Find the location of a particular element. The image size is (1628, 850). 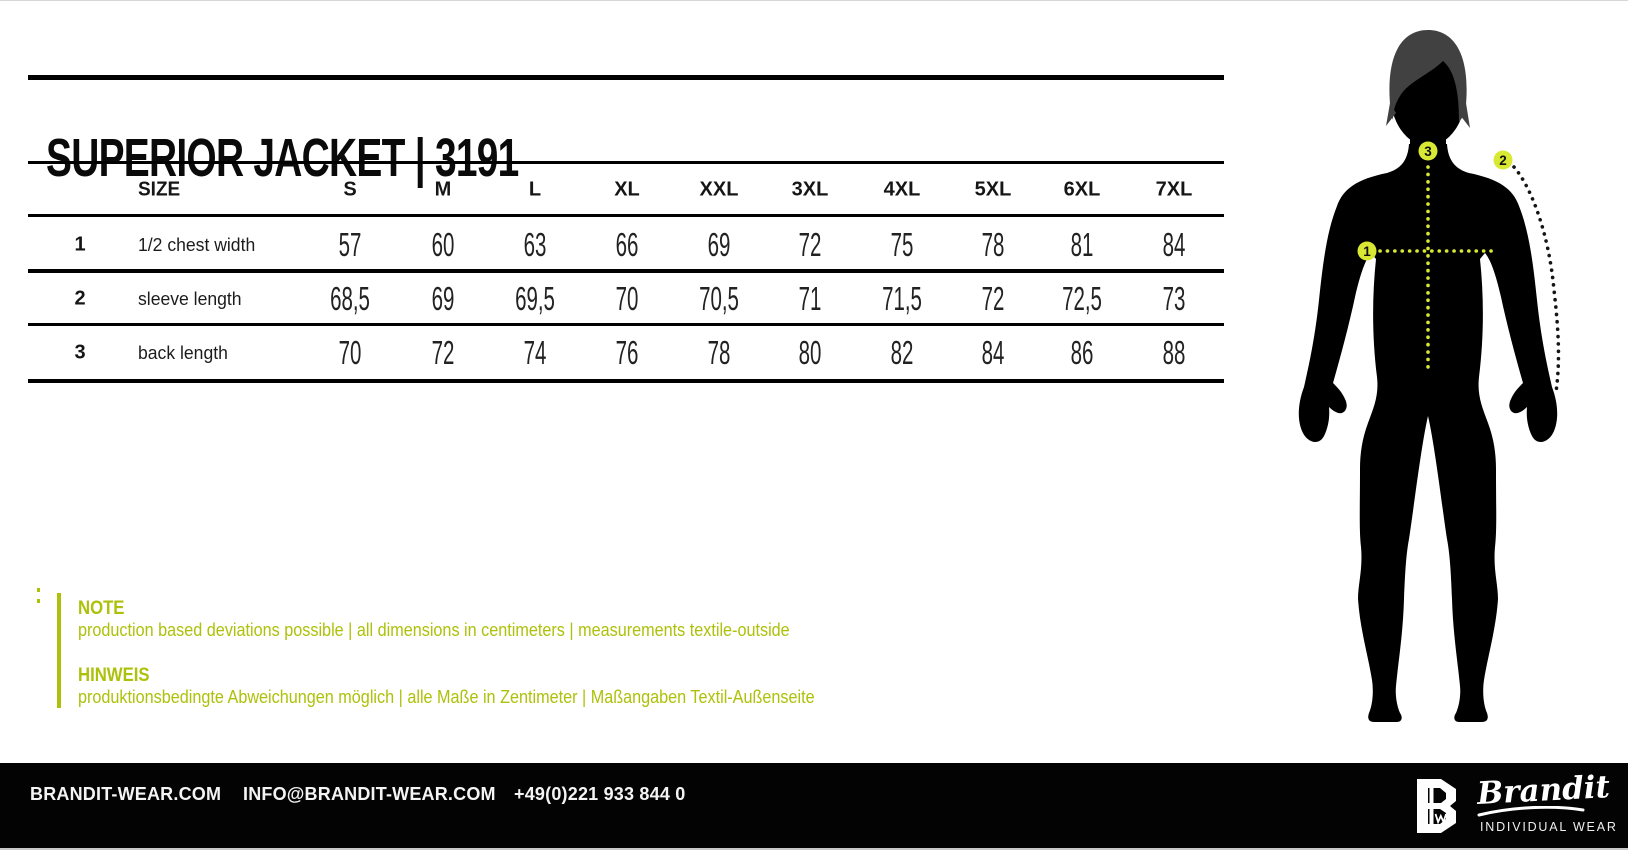

note-heading-en: NOTE is located at coordinates (101, 608).